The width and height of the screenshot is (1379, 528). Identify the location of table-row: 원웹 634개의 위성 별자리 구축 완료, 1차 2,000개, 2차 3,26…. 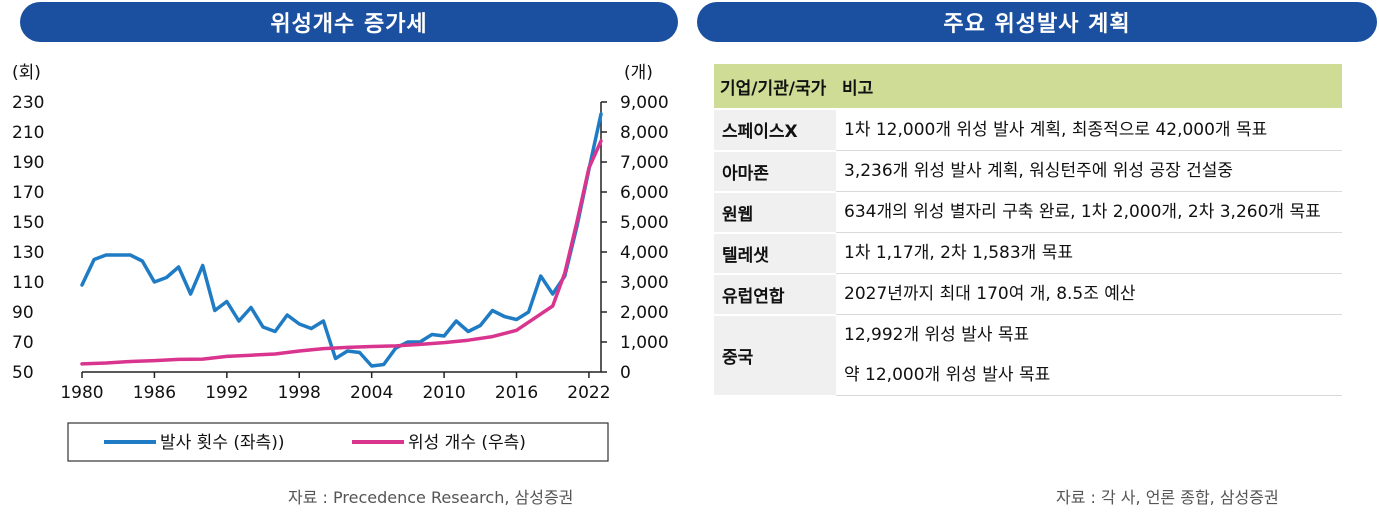
(1028, 212).